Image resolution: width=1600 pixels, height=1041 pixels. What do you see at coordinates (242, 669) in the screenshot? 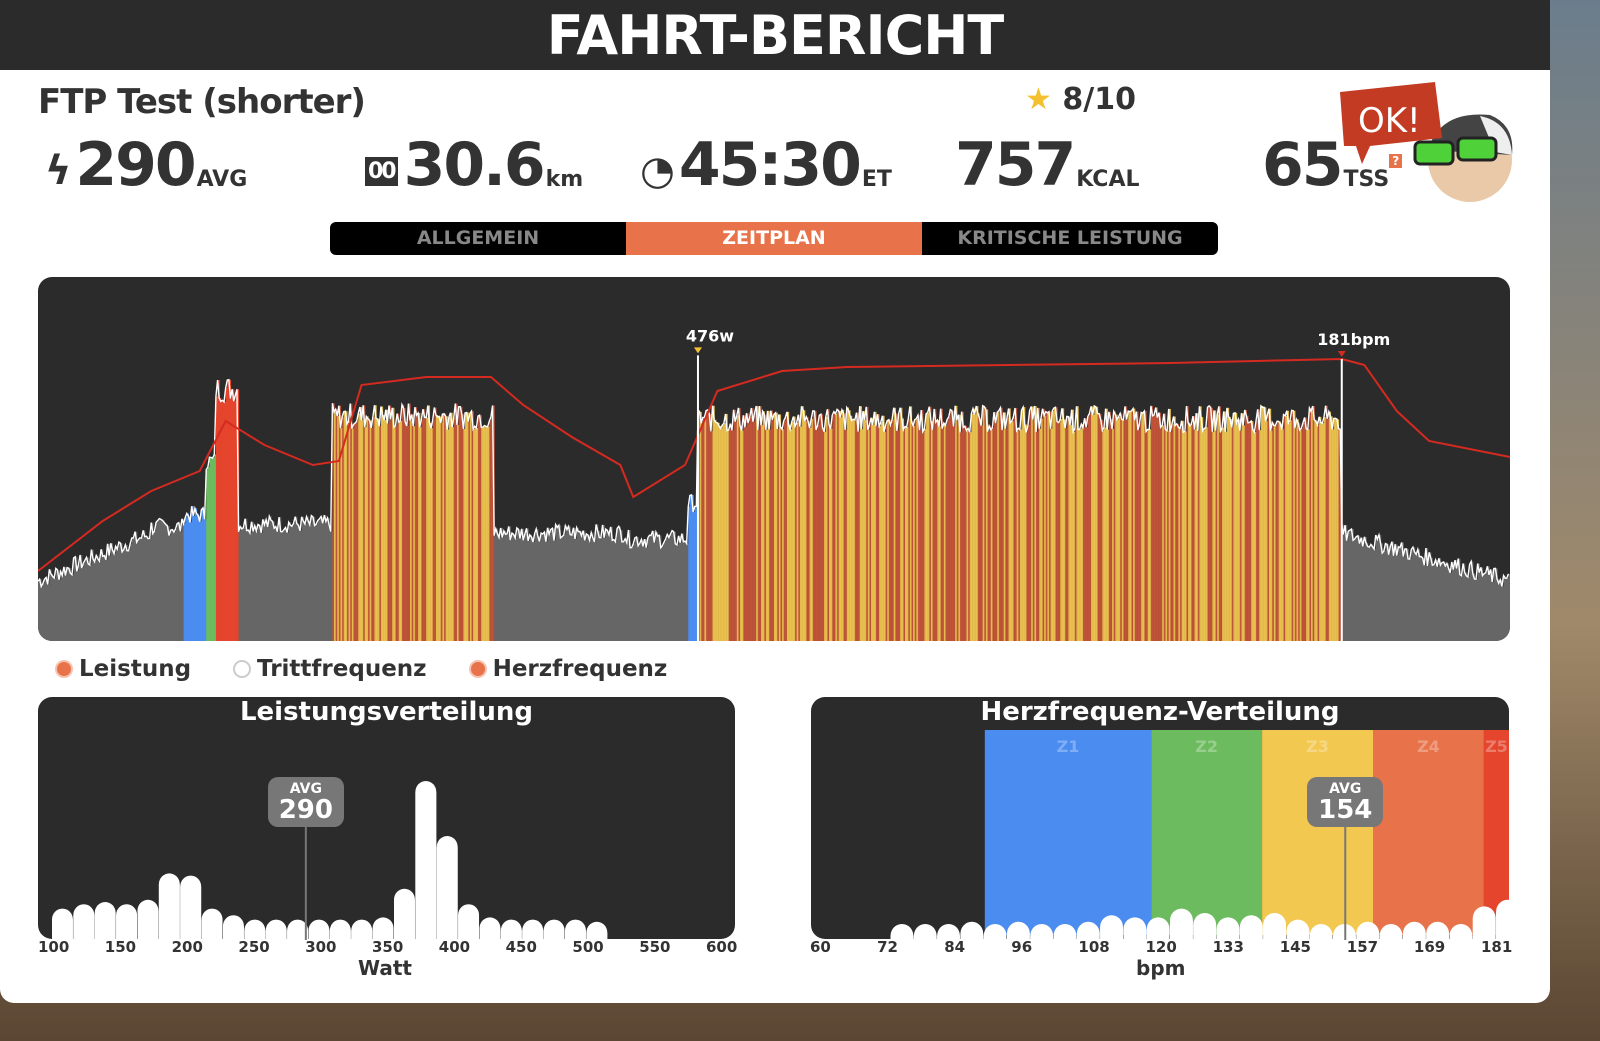
I see `radio-off-icon` at bounding box center [242, 669].